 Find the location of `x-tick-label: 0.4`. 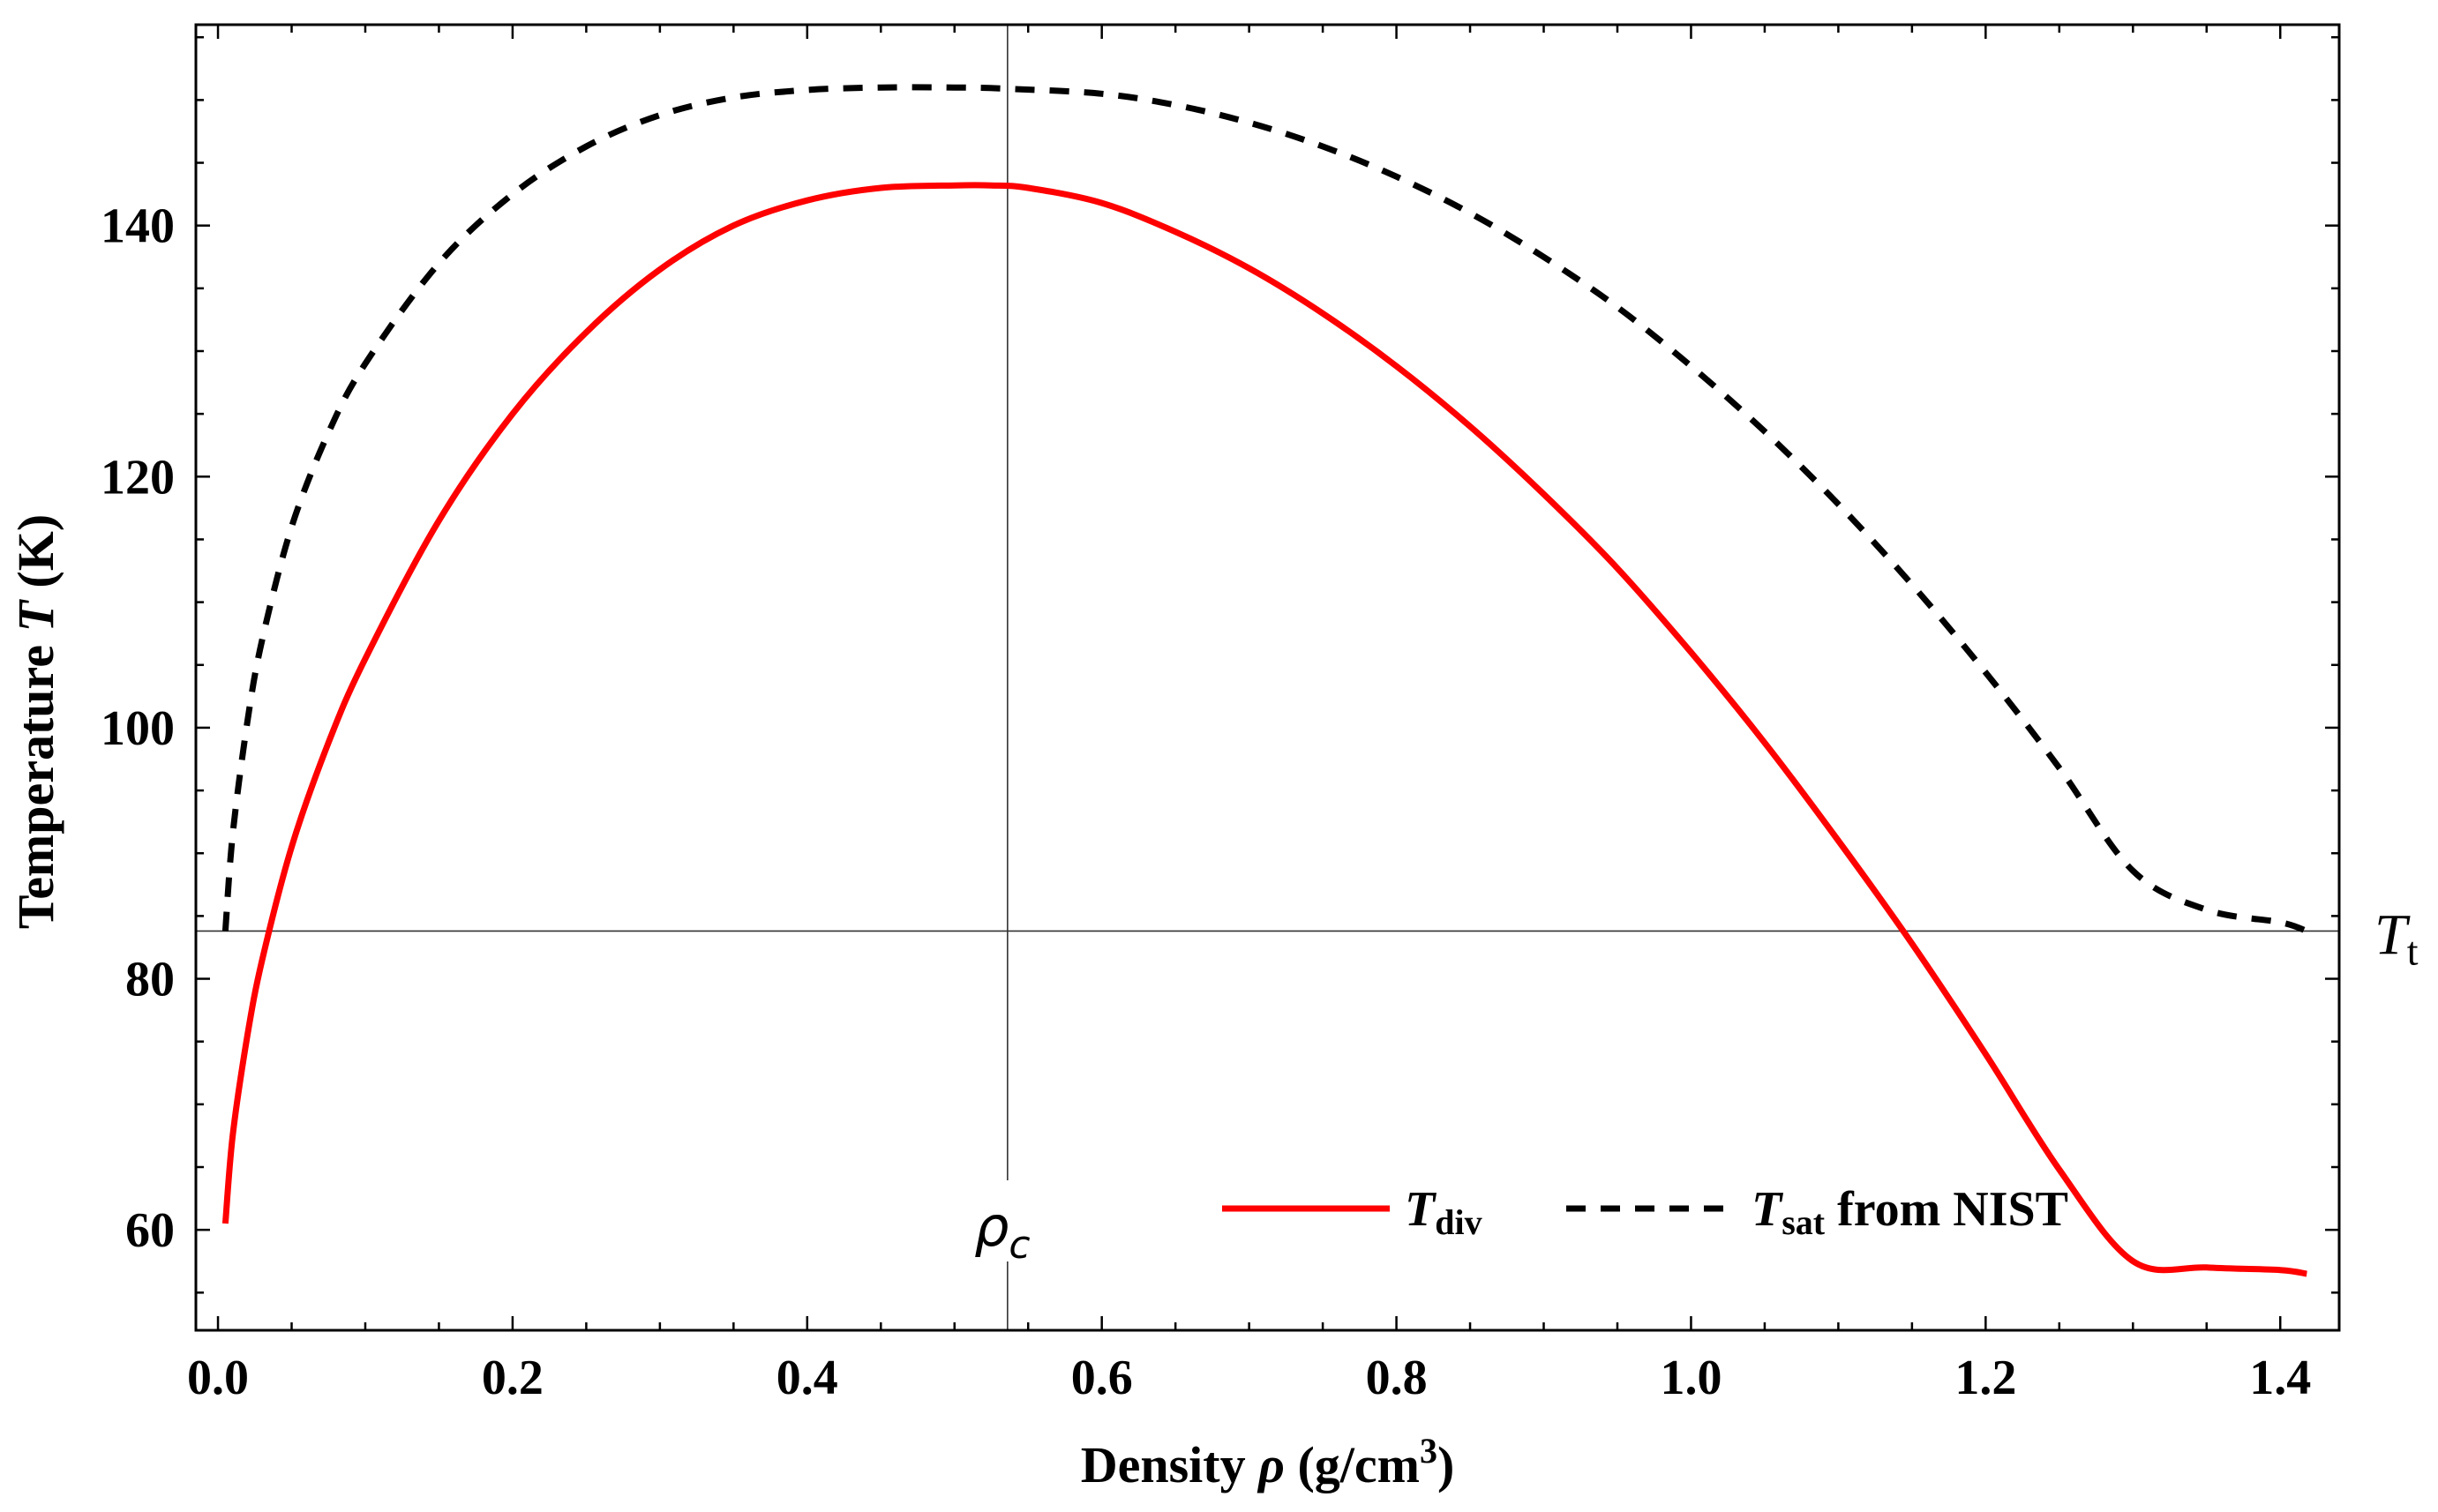

x-tick-label: 0.4 is located at coordinates (807, 1378).